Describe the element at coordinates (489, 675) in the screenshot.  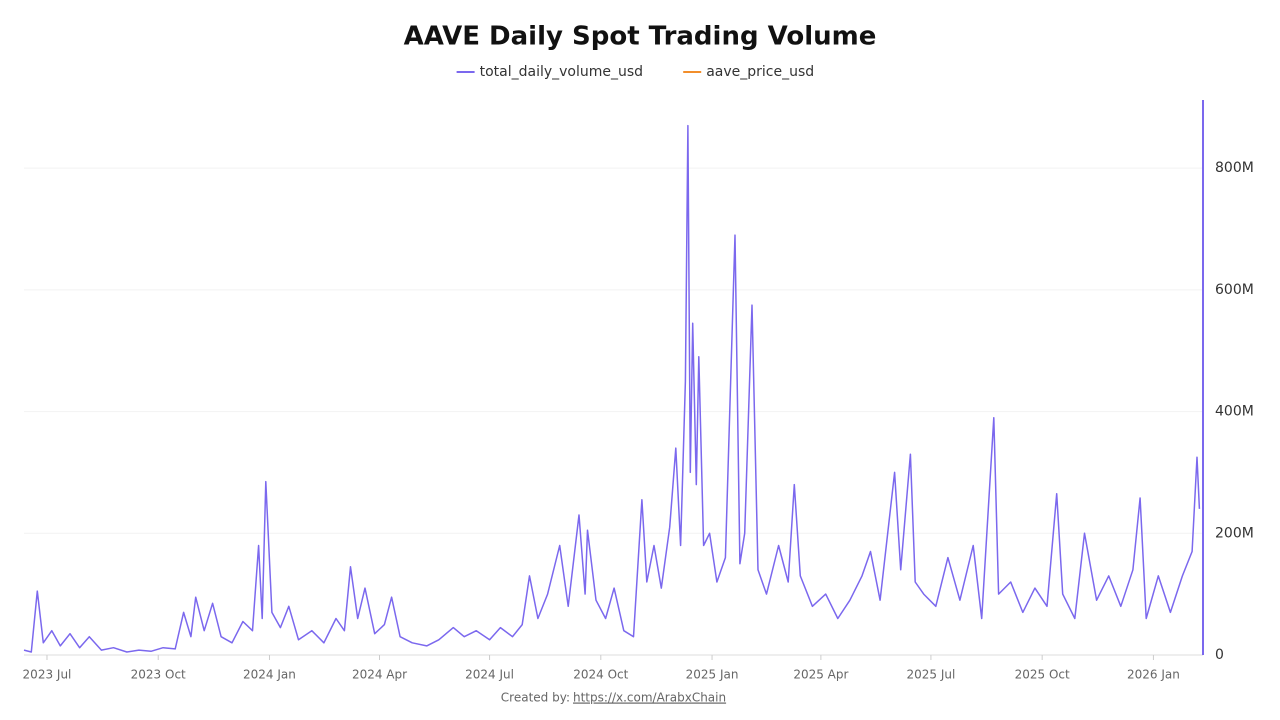
I see `x-tick-label: 2024 Jul` at that location.